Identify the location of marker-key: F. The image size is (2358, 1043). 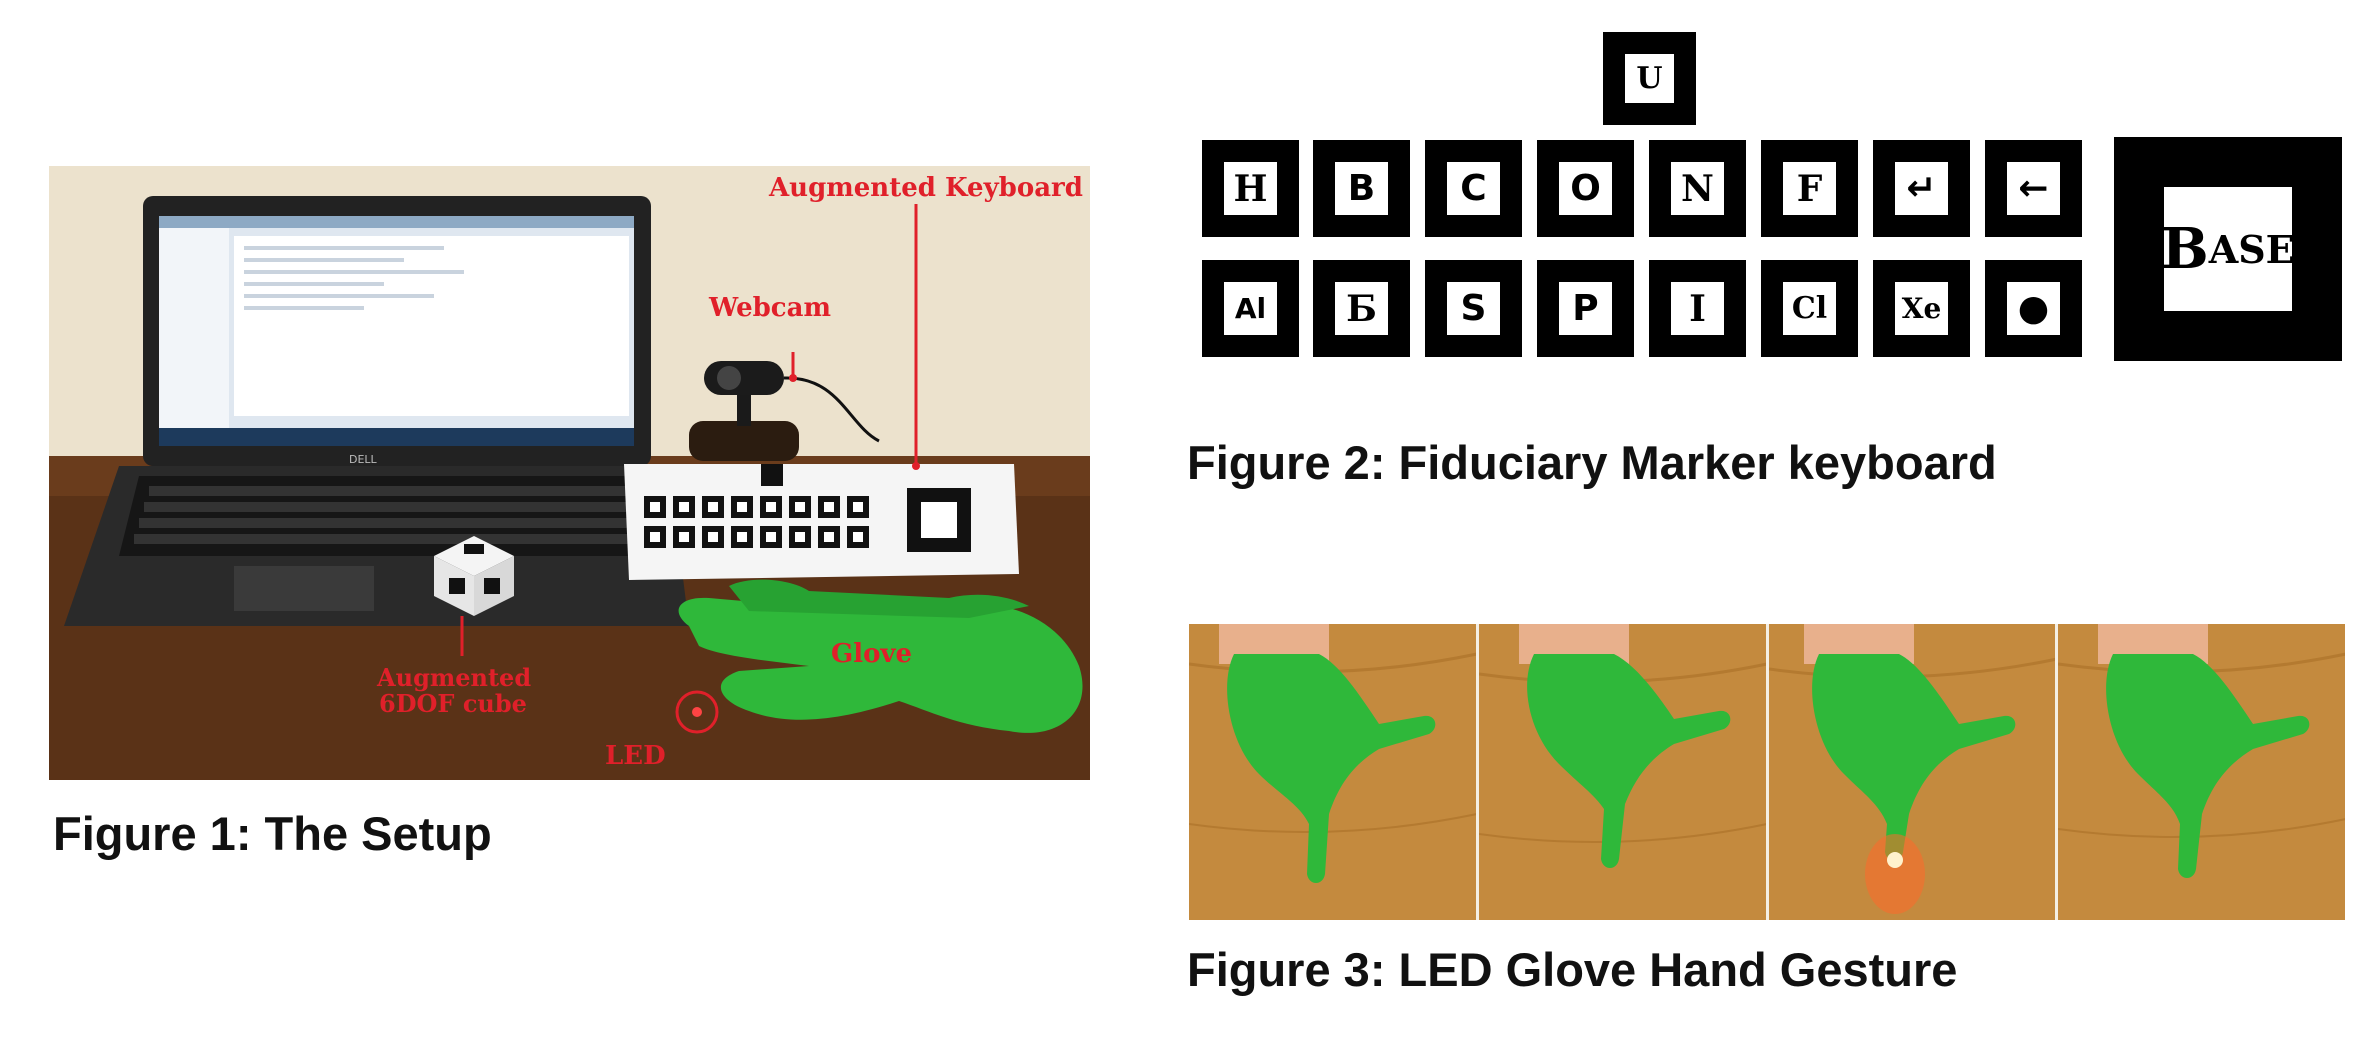
(1809, 188).